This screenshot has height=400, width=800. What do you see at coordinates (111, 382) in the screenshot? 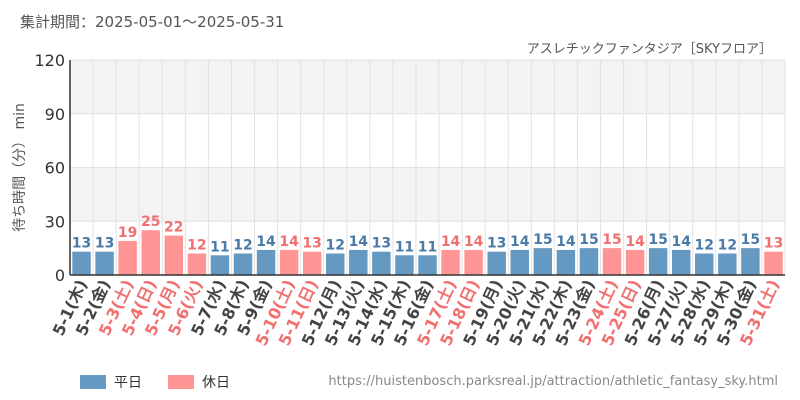
I see `legend-item-weekday: 平日` at bounding box center [111, 382].